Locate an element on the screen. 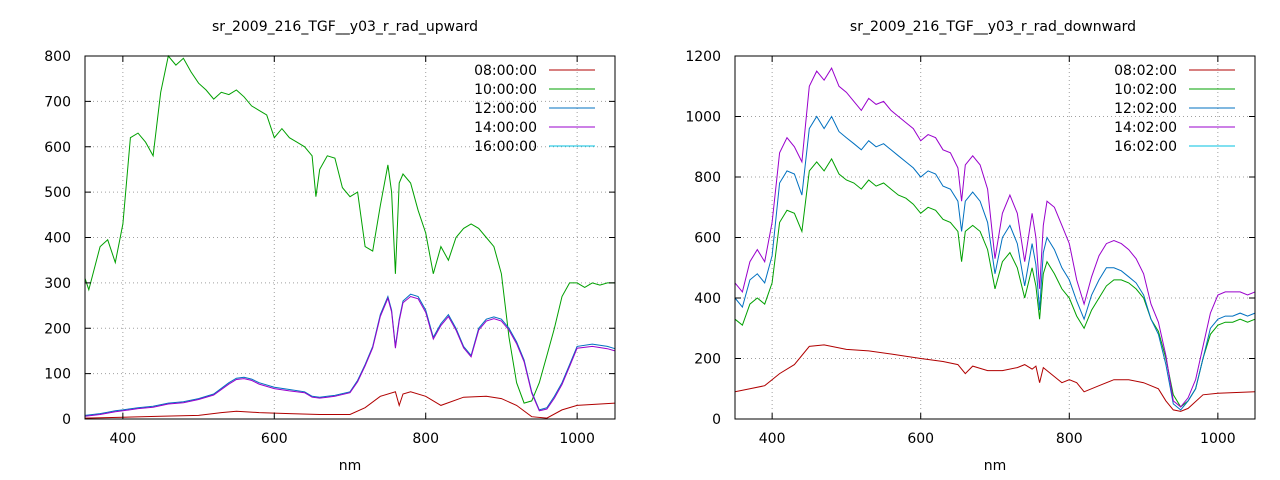 The width and height of the screenshot is (1280, 480). y-tick-label: 1000 is located at coordinates (703, 118).